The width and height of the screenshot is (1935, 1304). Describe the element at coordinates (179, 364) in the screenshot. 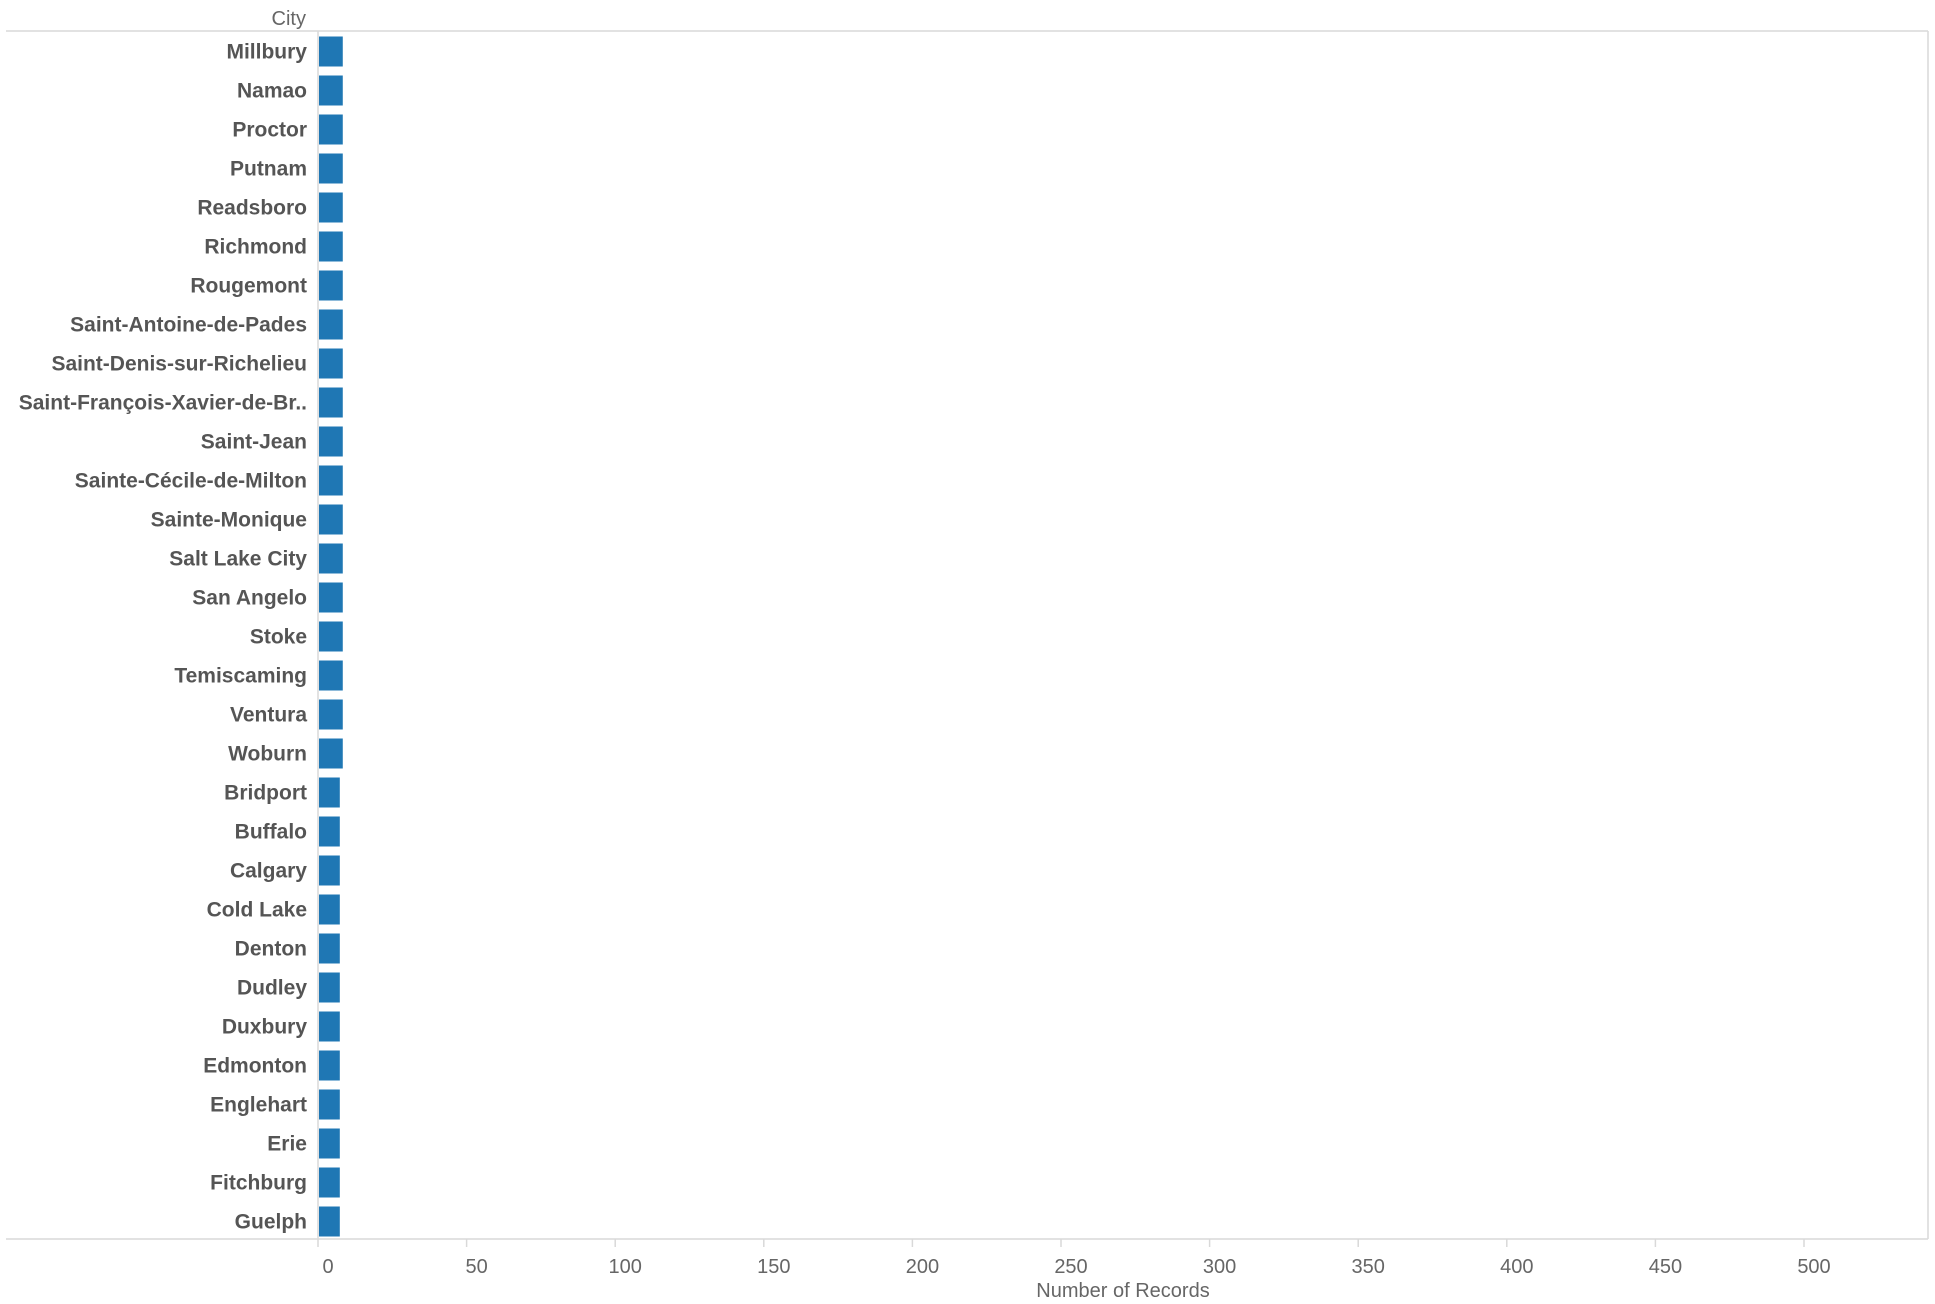

I see `category-label: Saint-Denis-sur-Richelieu` at that location.